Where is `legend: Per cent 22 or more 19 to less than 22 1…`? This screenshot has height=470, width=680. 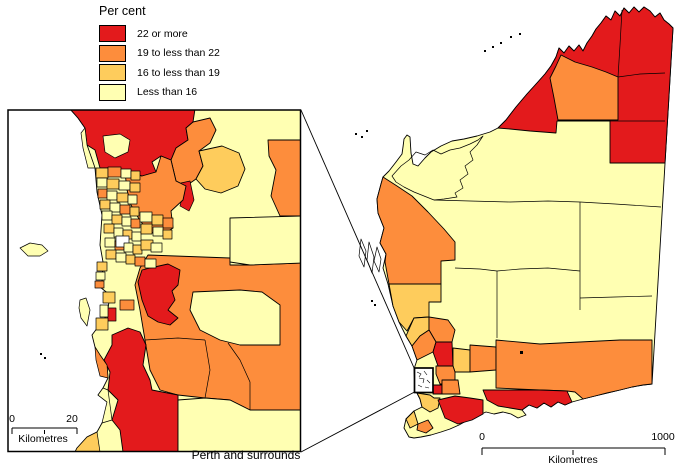
legend: Per cent 22 or more 19 to less than 22 1… is located at coordinates (159, 53).